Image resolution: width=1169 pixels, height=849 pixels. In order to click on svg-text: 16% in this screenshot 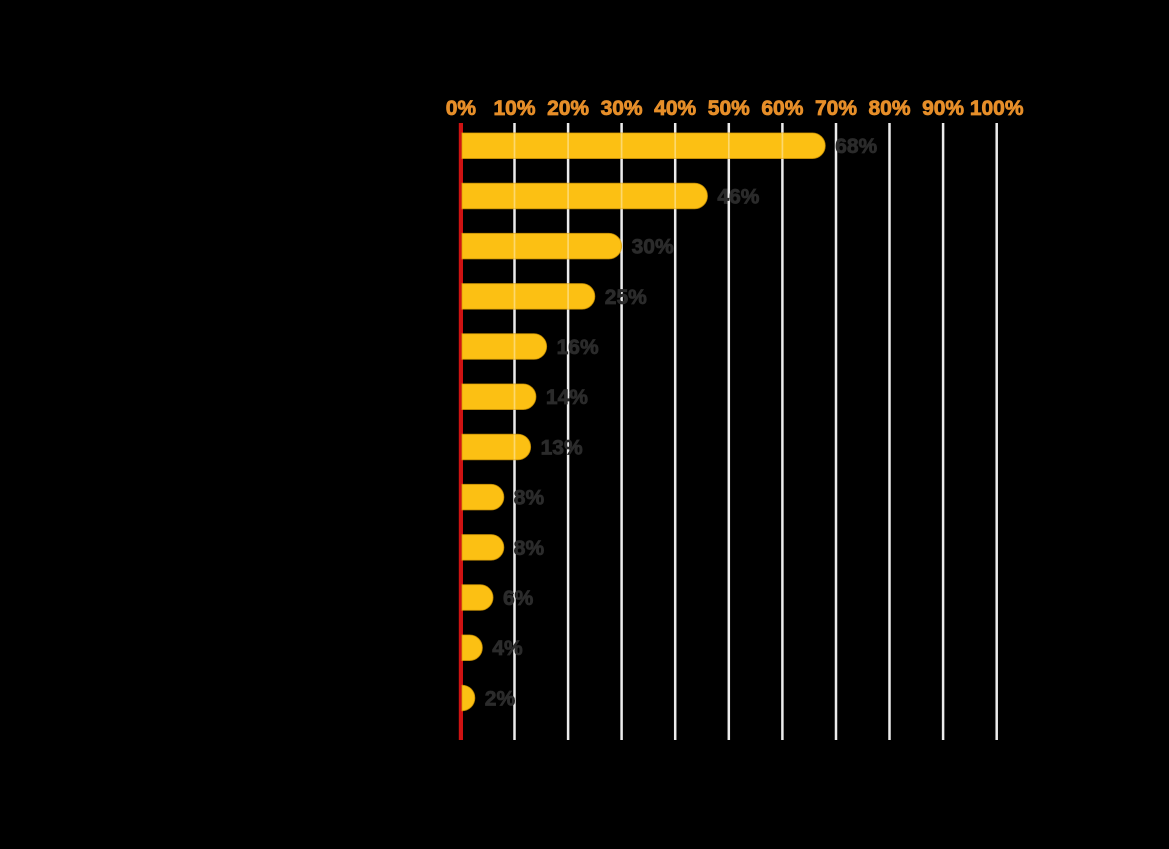, I will do `click(578, 347)`.